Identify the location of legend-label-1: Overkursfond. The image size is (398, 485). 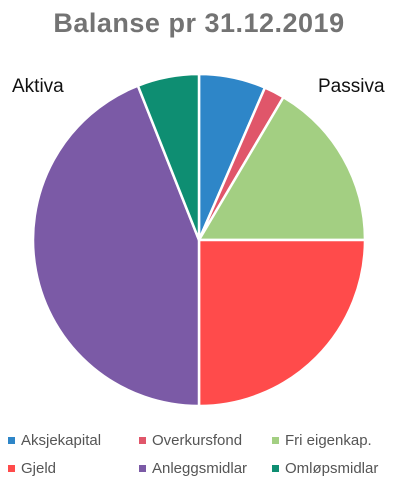
(197, 440).